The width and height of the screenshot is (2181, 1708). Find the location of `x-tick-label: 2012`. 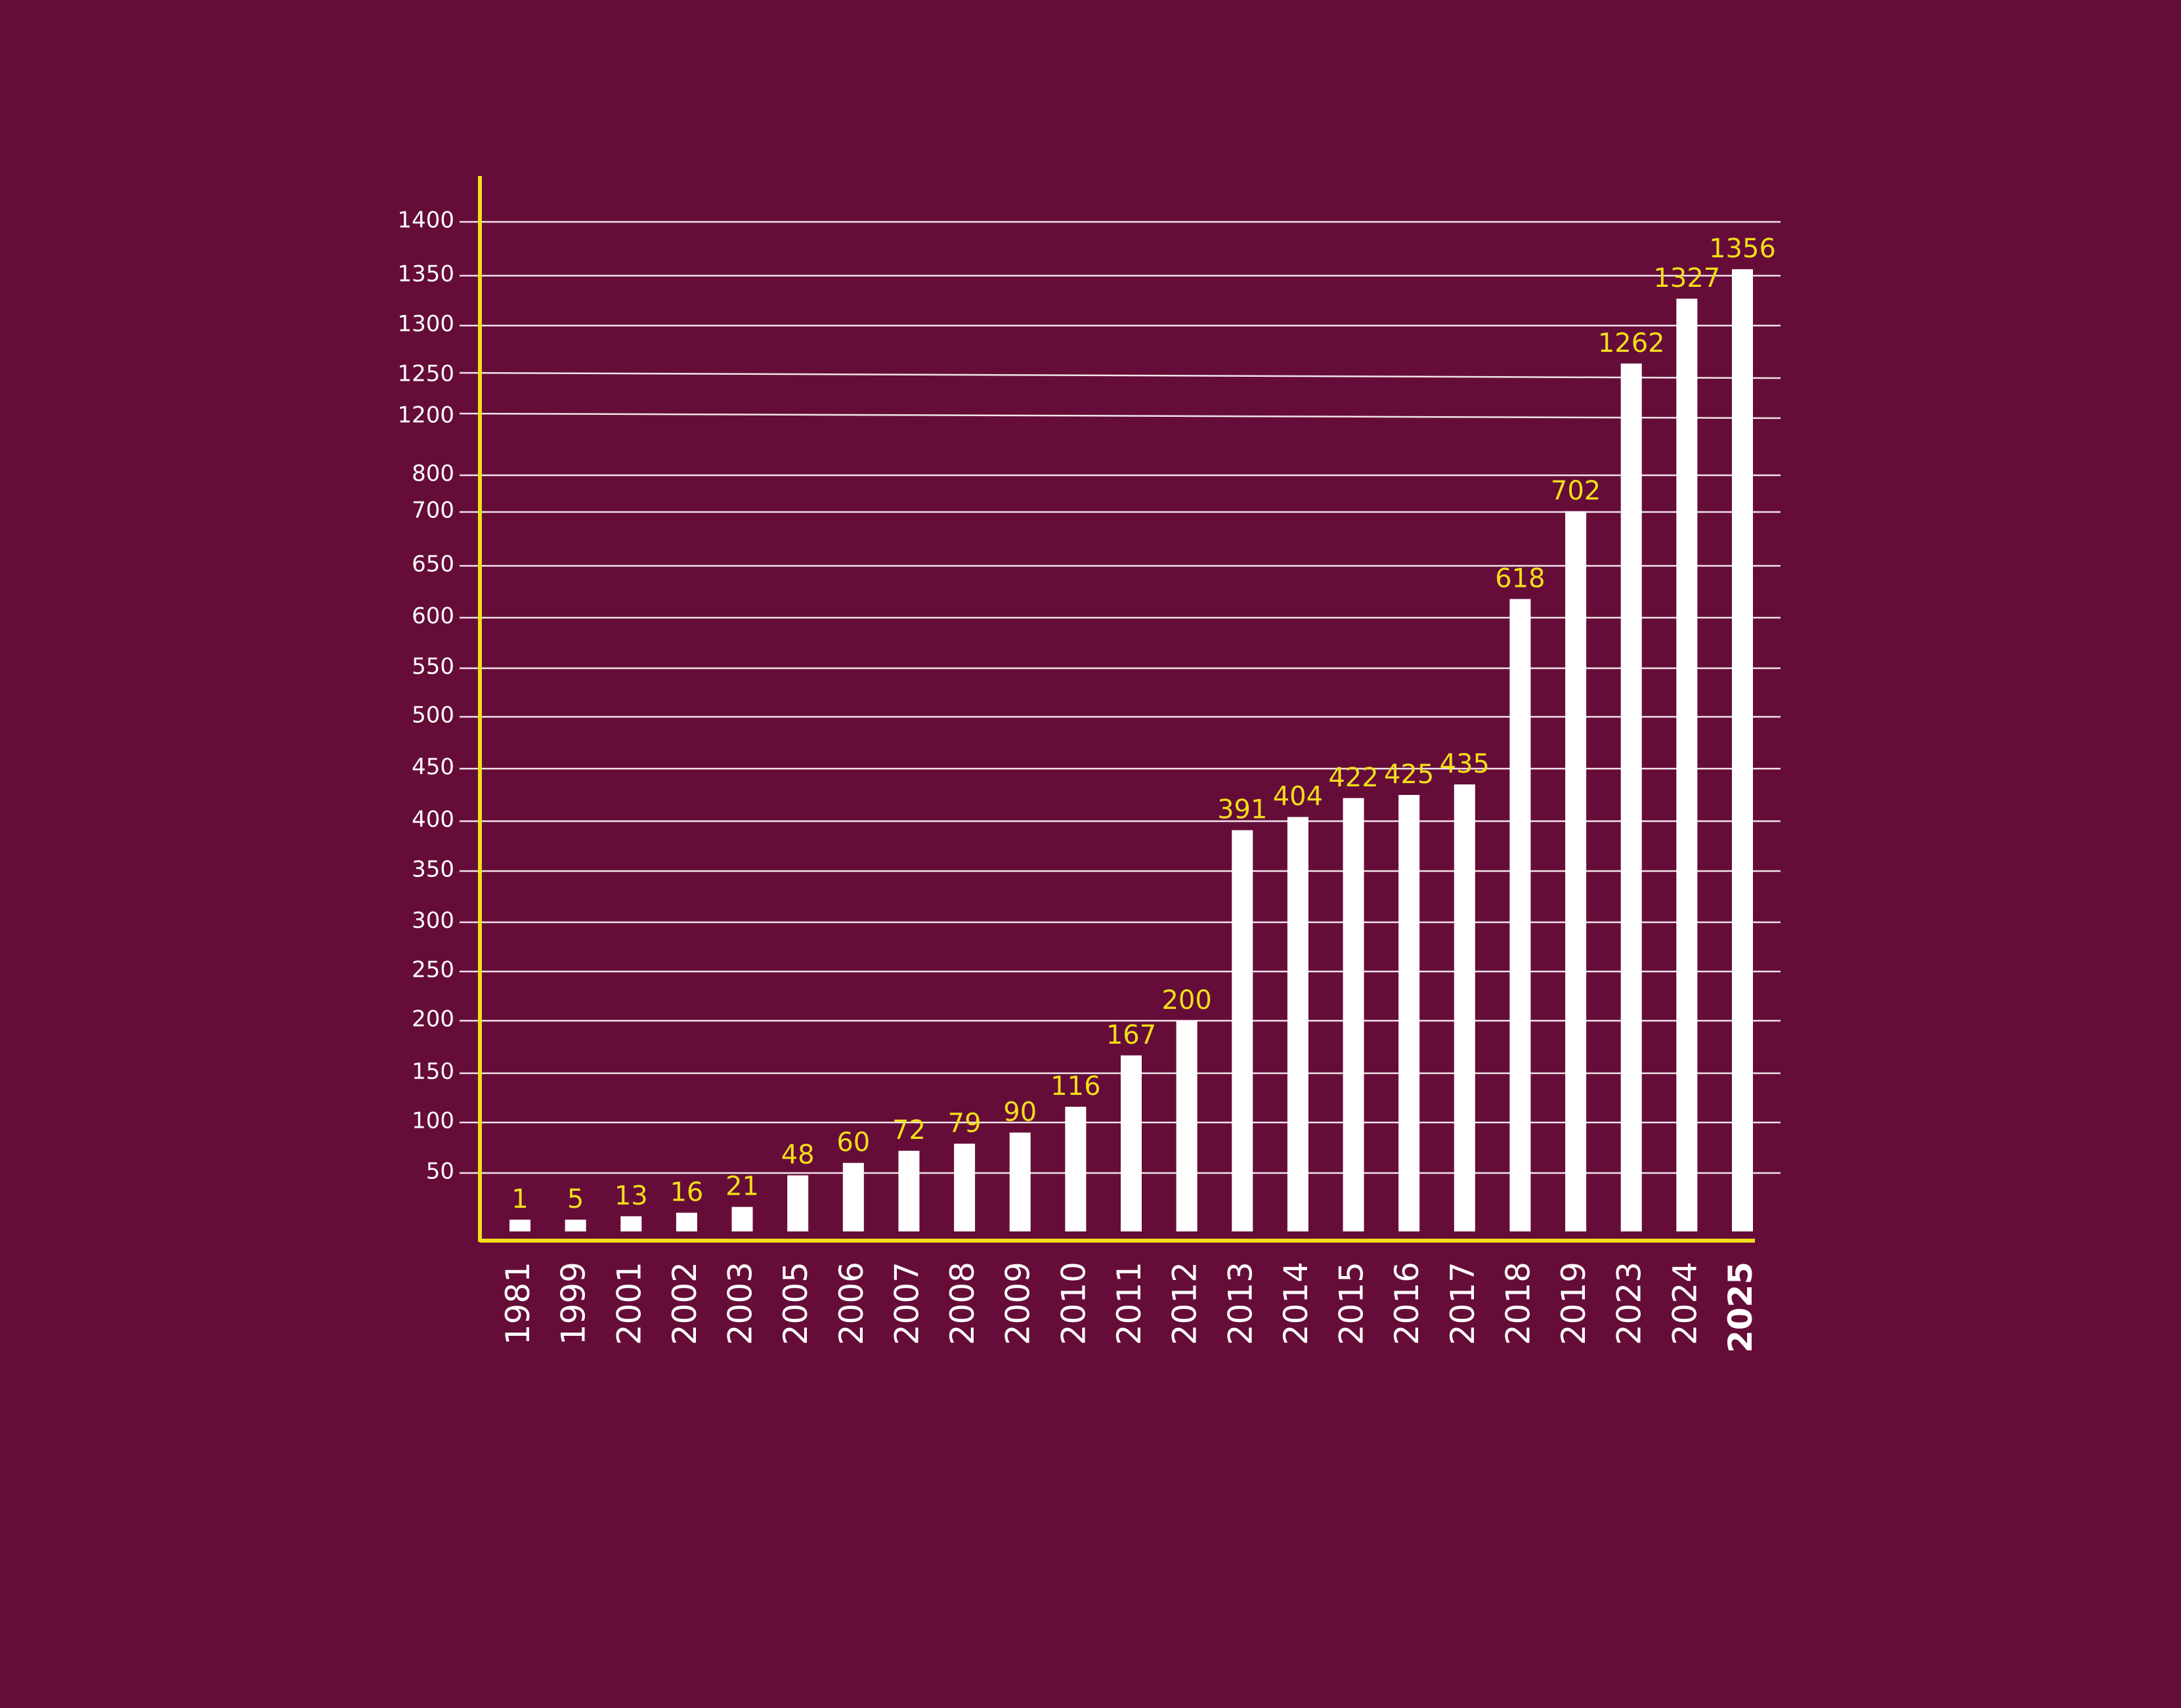

x-tick-label: 2012 is located at coordinates (1185, 1304).